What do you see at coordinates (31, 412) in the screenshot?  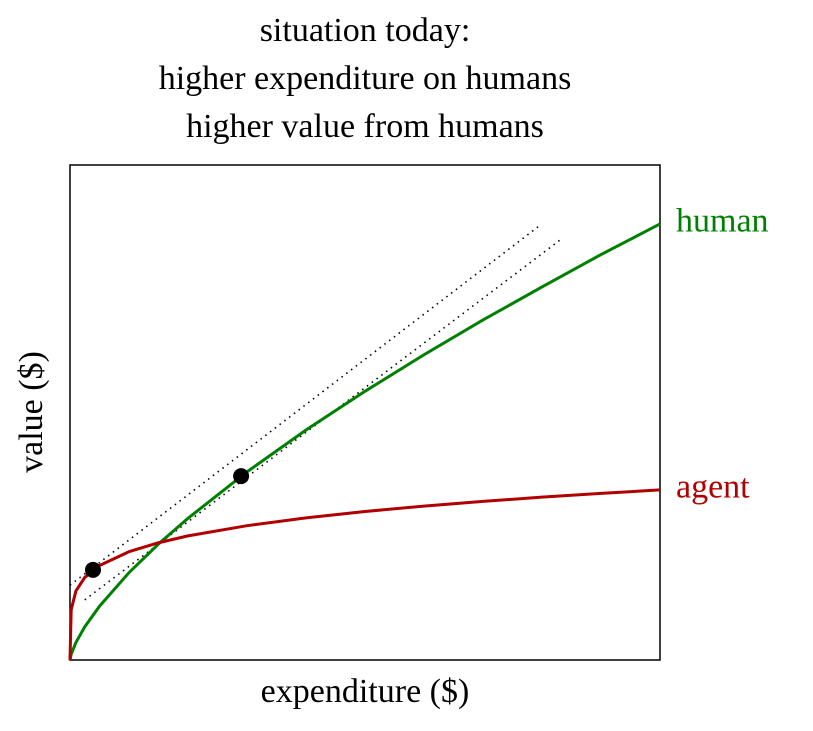 I see `y-axis-label: value ($)` at bounding box center [31, 412].